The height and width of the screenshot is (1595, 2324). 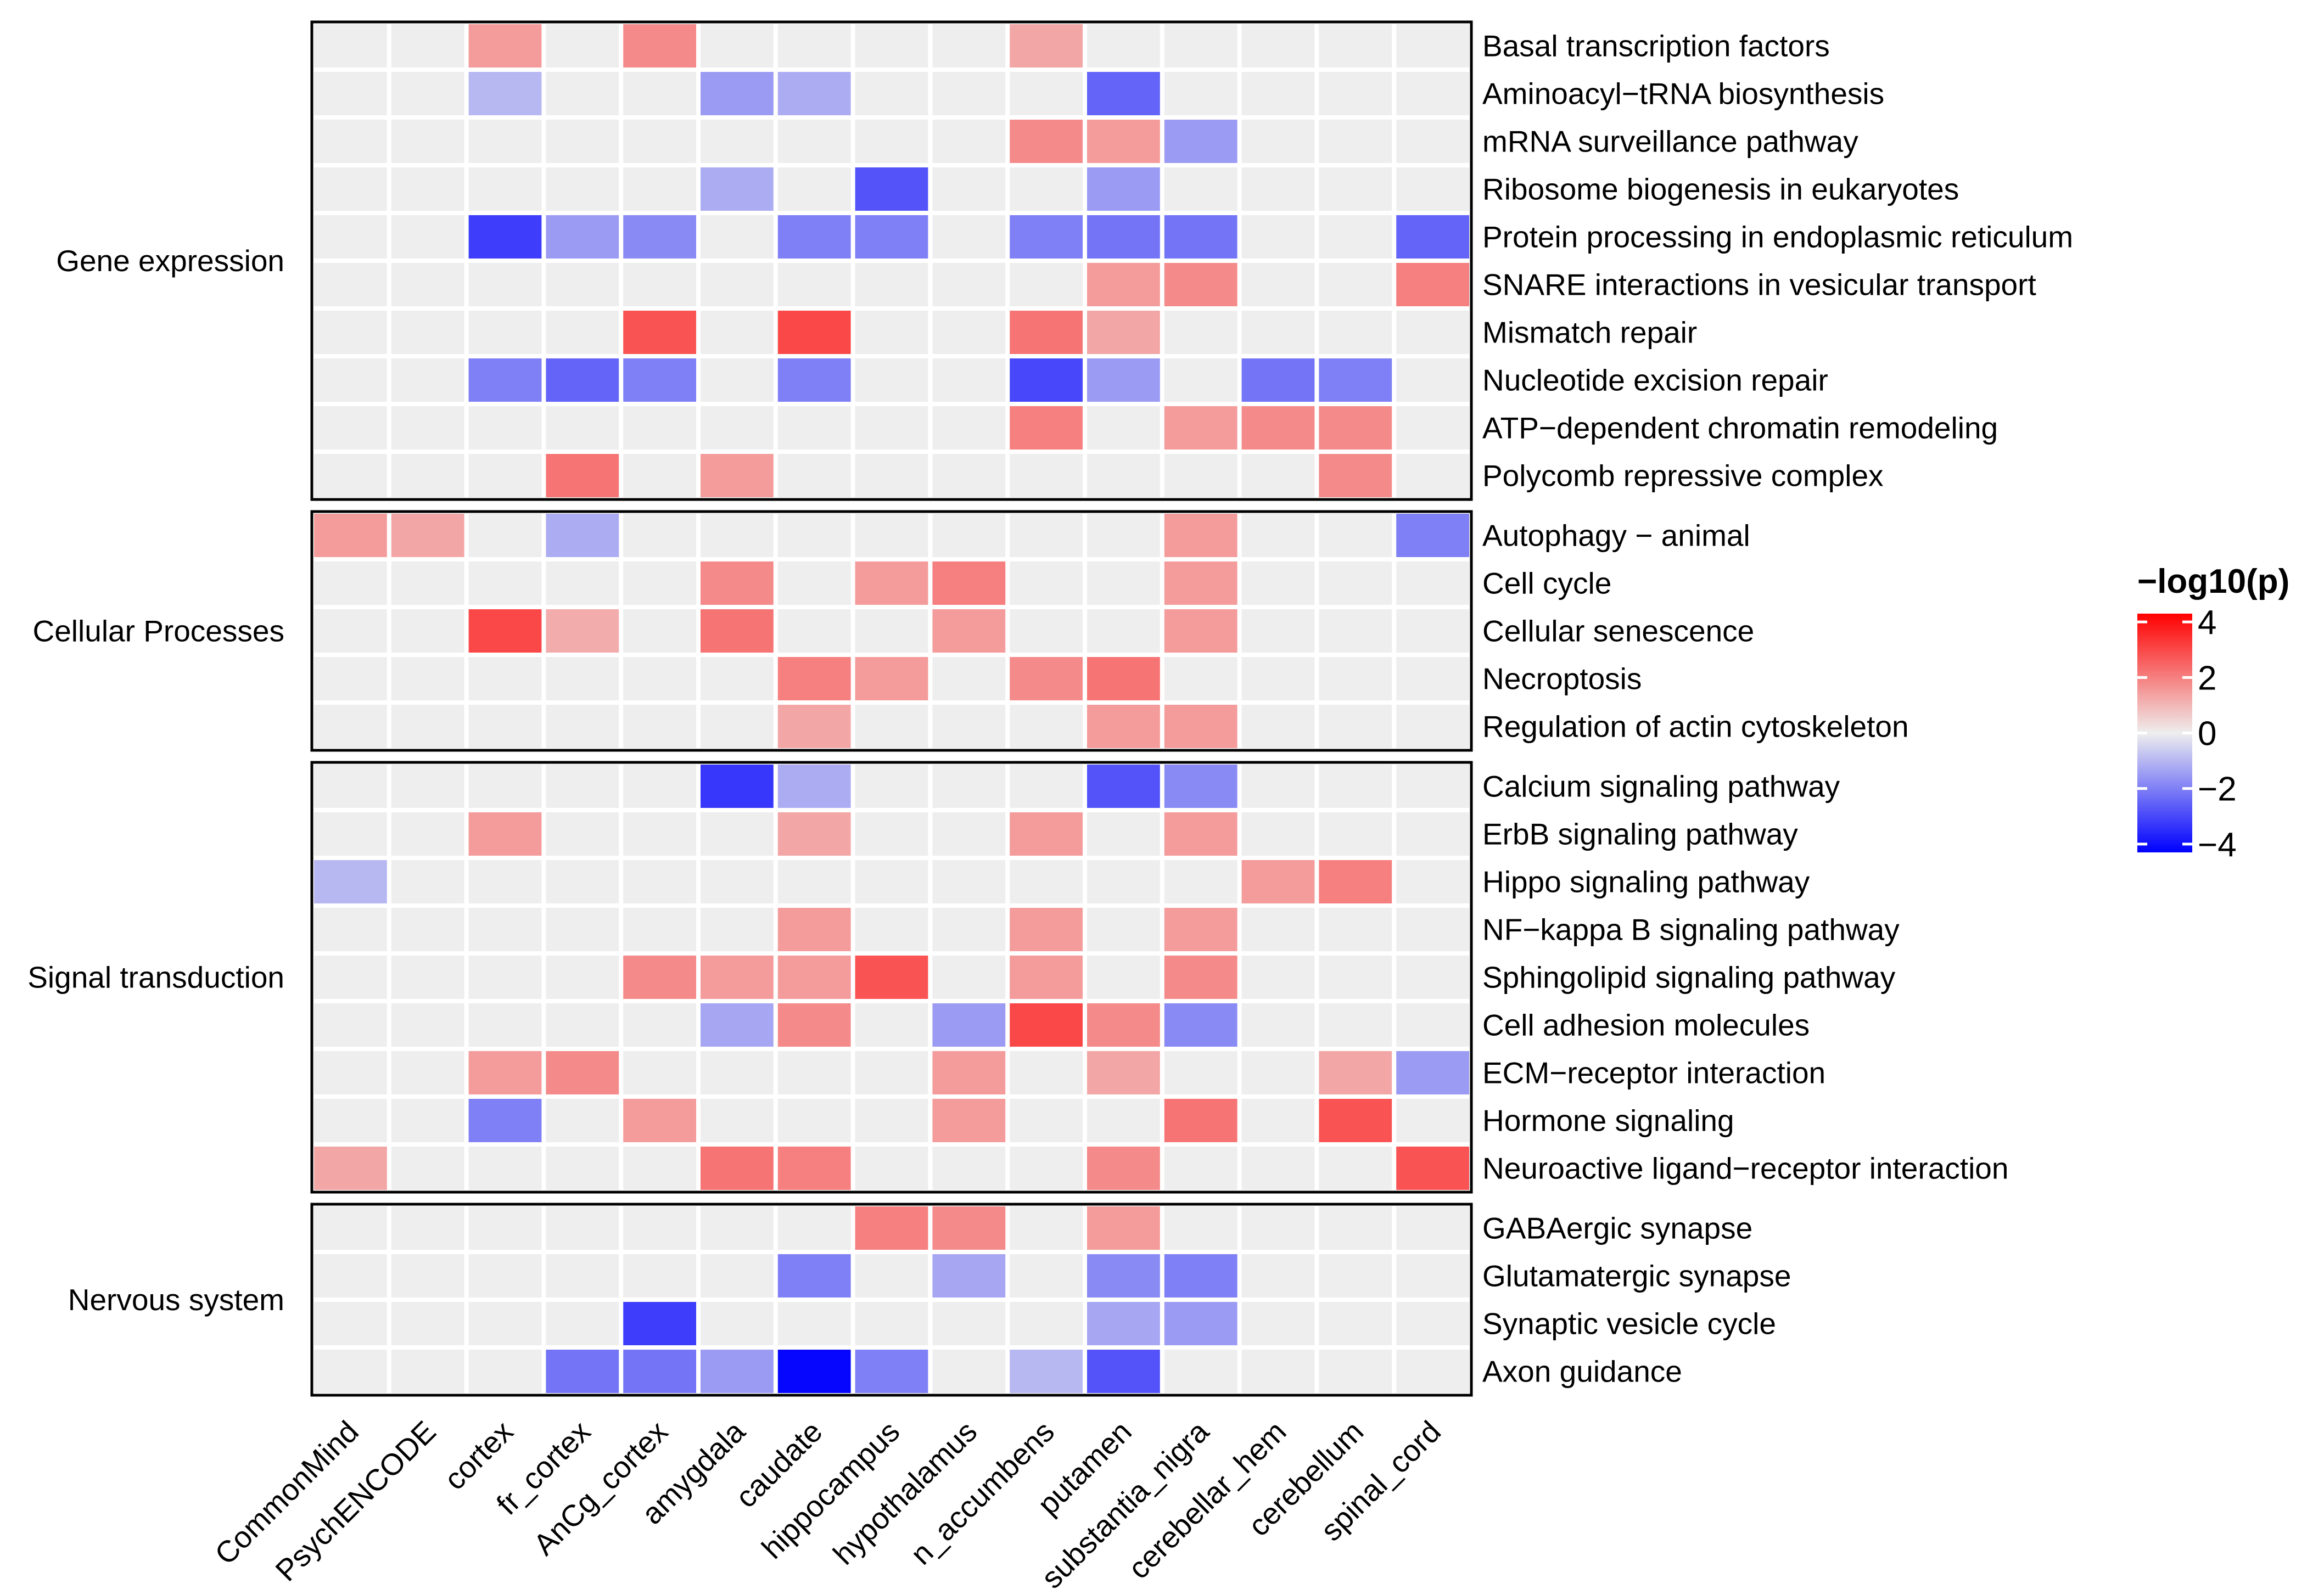 I want to click on legend-tick-label: 0, so click(x=2207, y=734).